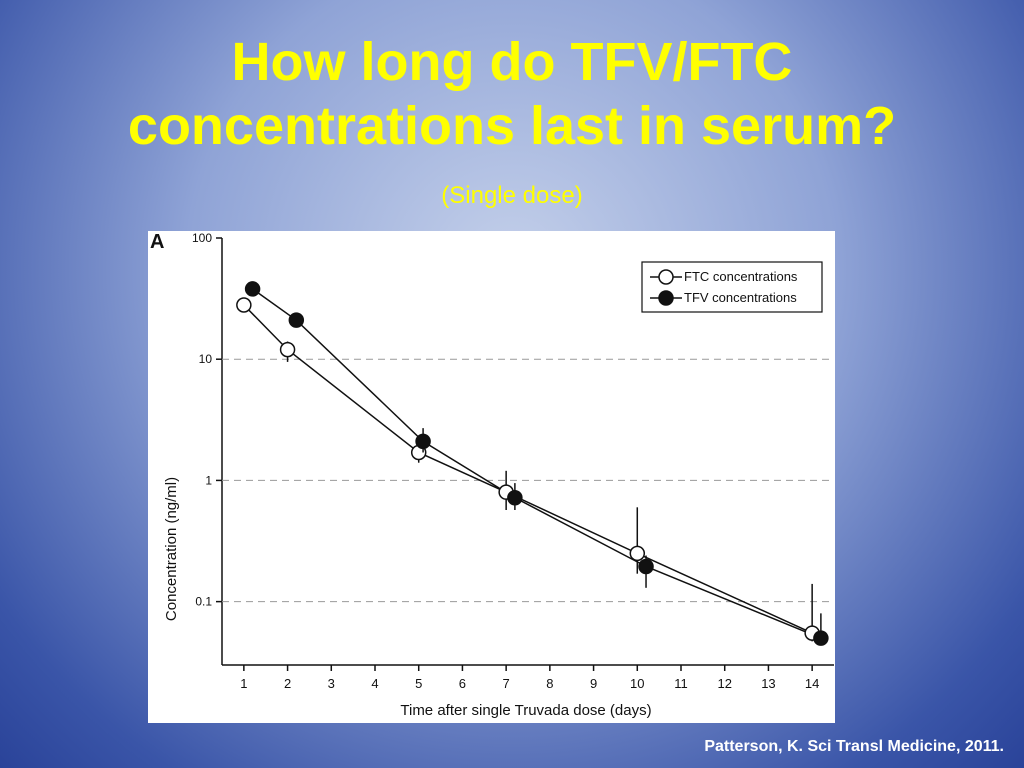  I want to click on x-tick-label: 4, so click(374, 683).